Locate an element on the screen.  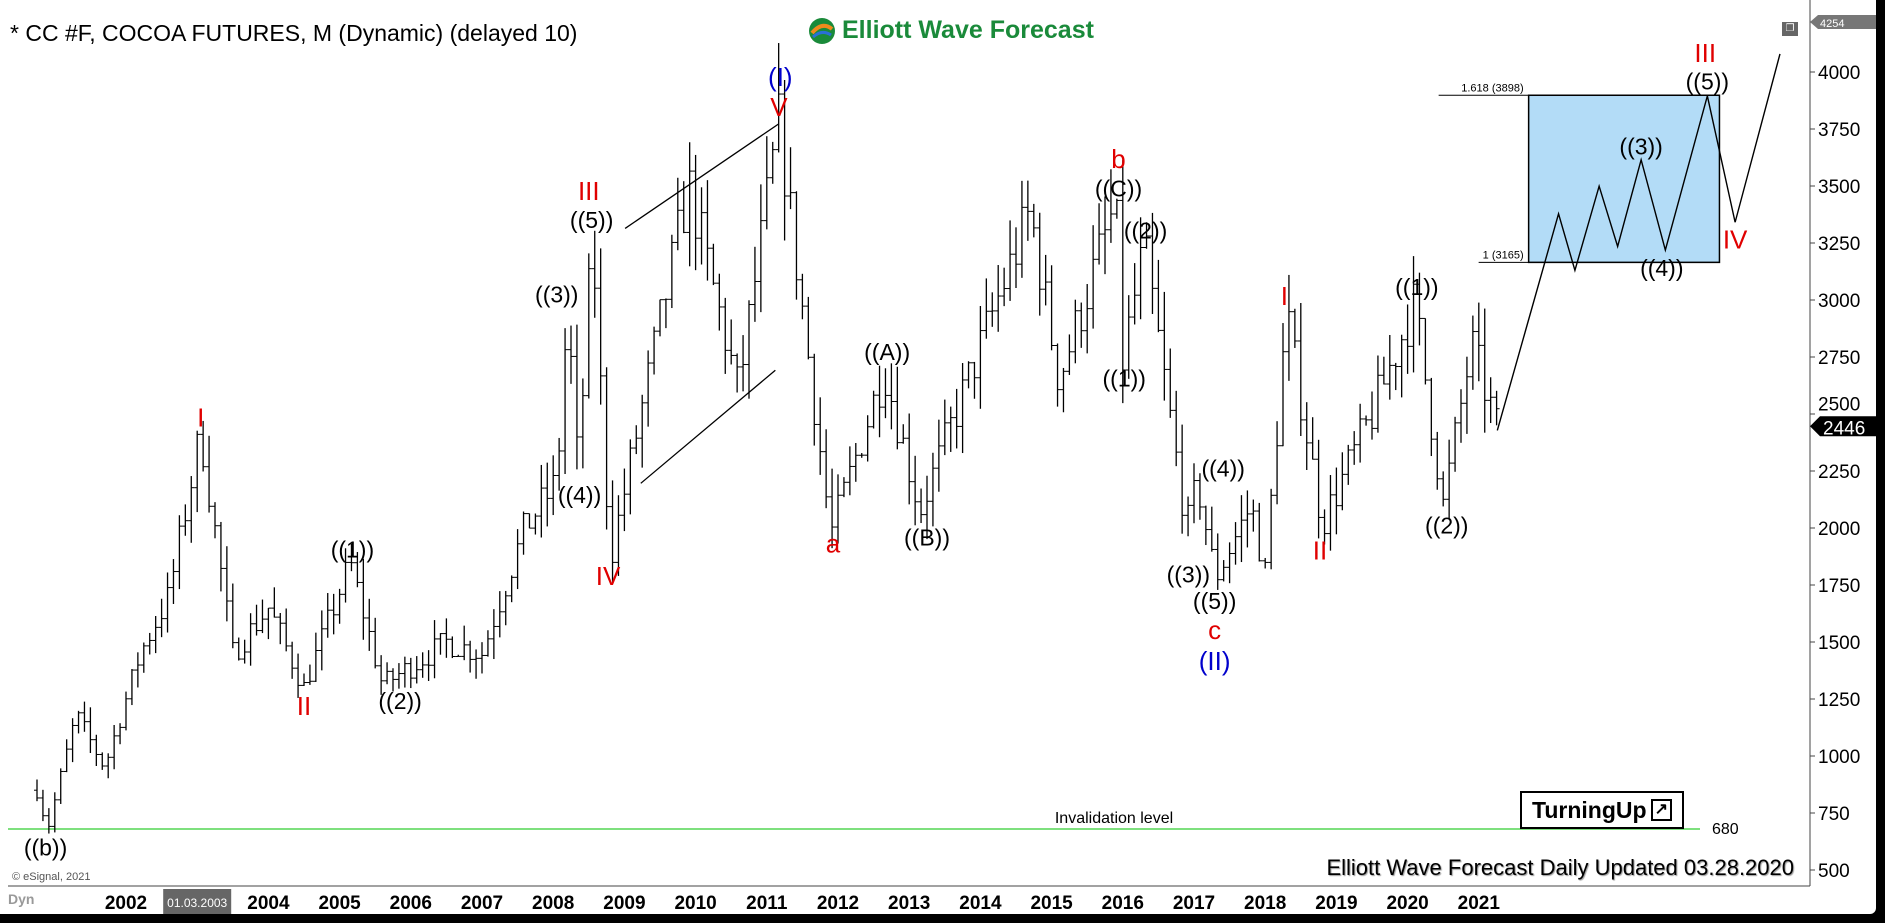
arrow-up-right-icon: ↗ is located at coordinates (1661, 810).